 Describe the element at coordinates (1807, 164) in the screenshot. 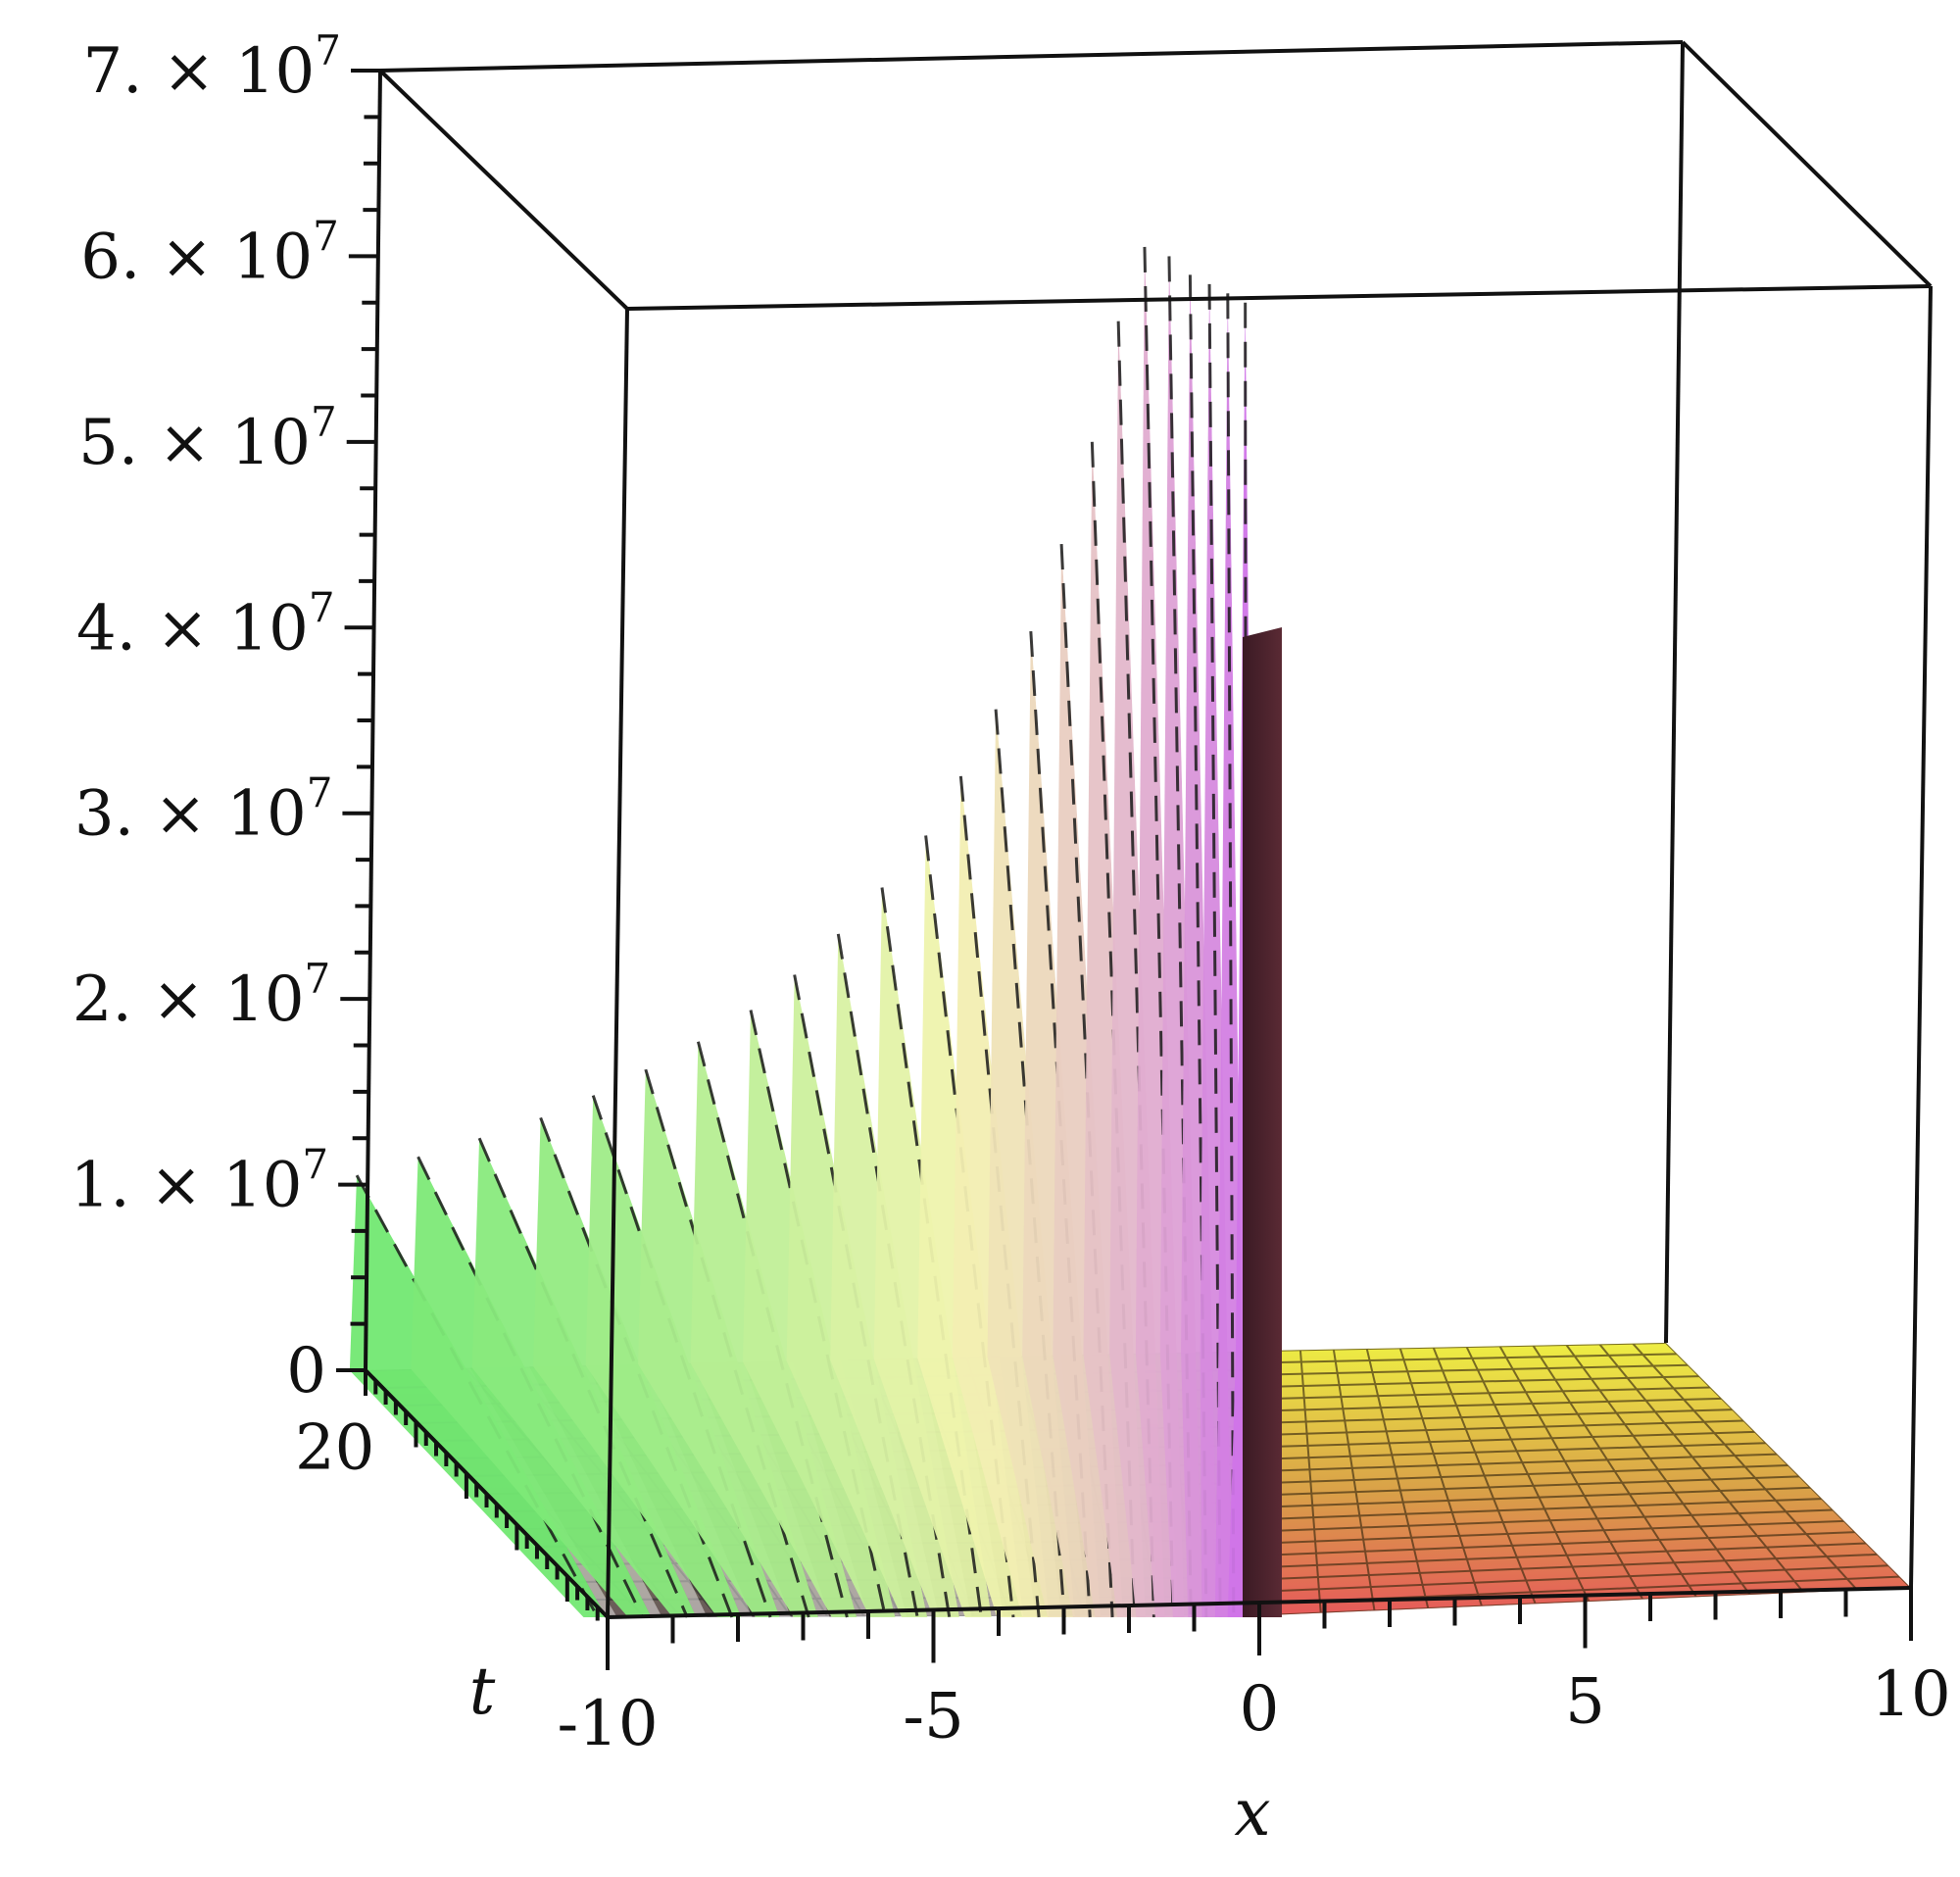

I see `box-top-right-edge` at that location.